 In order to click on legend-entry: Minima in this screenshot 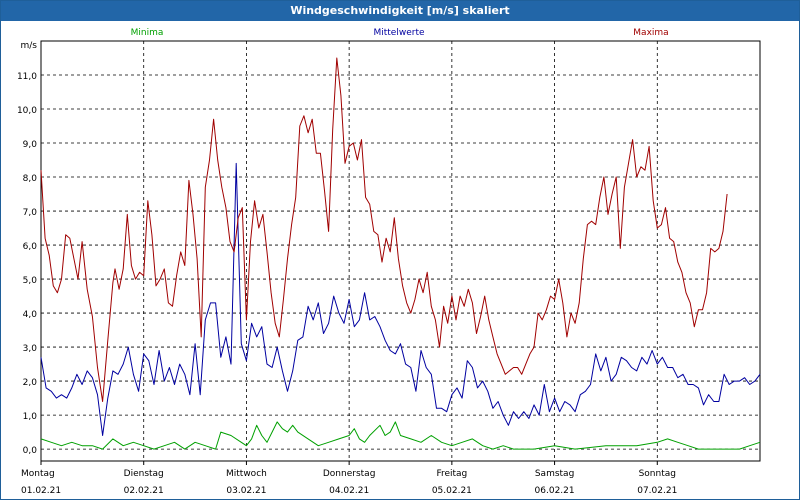, I will do `click(147, 33)`.